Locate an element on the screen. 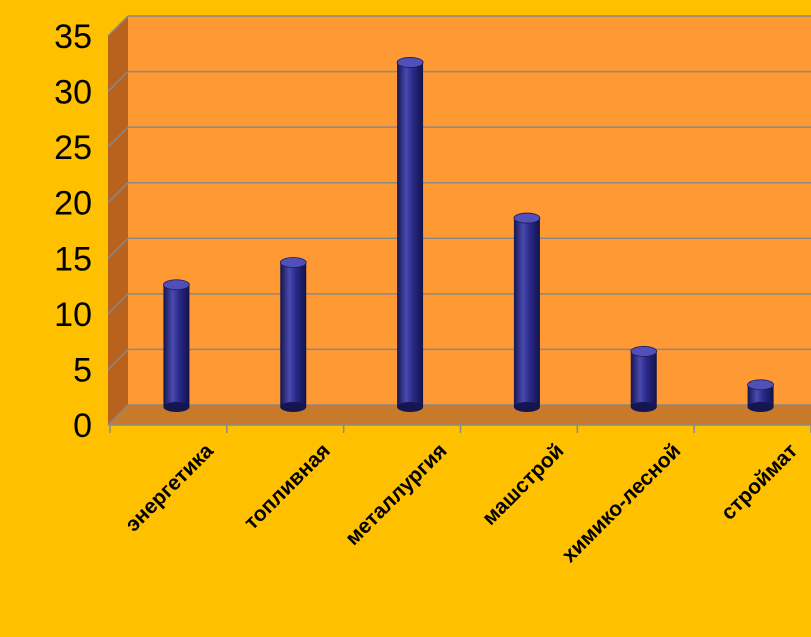 The height and width of the screenshot is (637, 811). x-category-label-1: топливная is located at coordinates (287, 486).